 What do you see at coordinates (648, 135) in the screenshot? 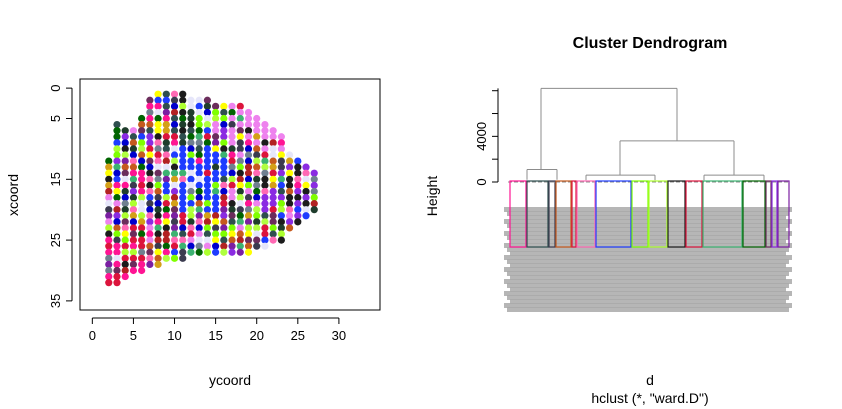
I see `dendrogram-branches` at bounding box center [648, 135].